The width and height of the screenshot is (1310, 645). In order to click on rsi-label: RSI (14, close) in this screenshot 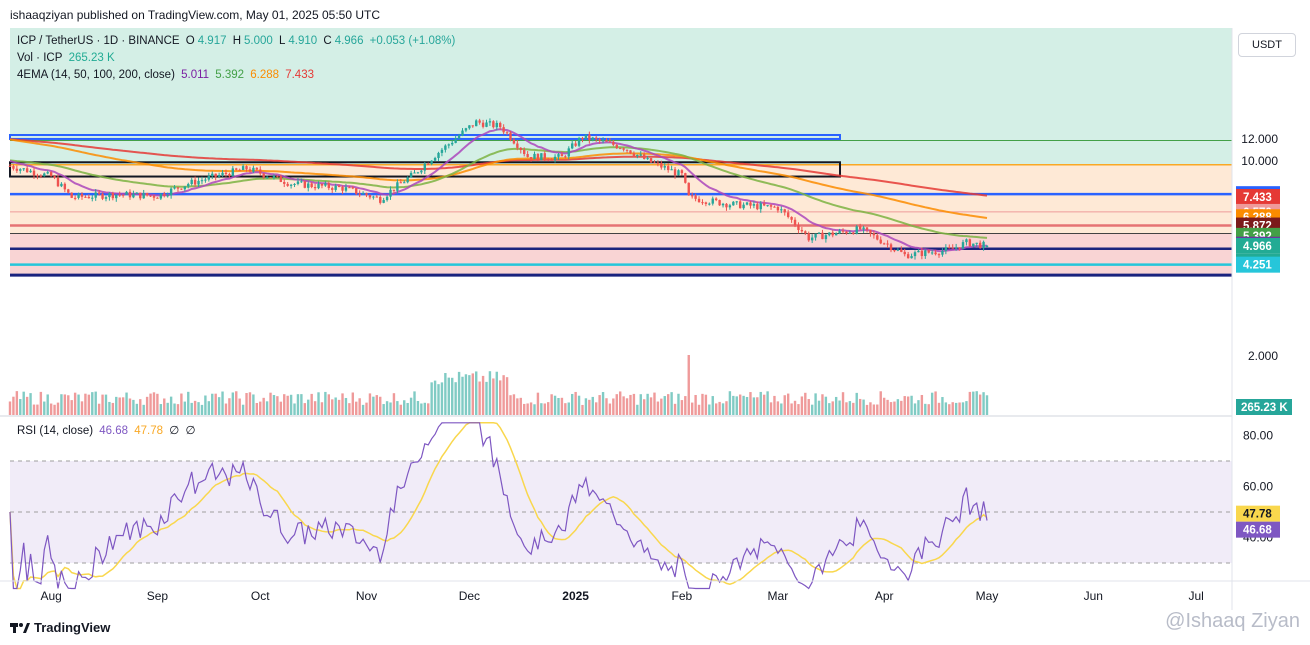, I will do `click(55, 431)`.